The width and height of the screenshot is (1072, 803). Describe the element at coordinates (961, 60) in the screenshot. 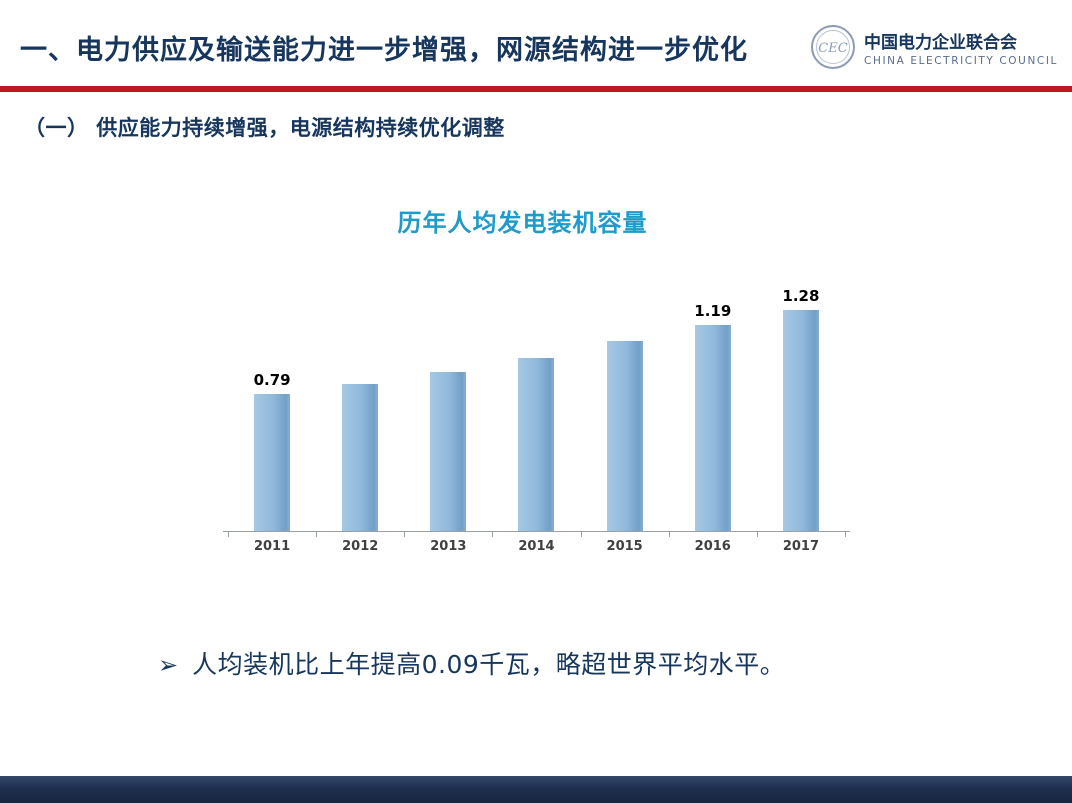

I see `logo-org-name-en: CHINA ELECTRICITY COUNCIL` at that location.